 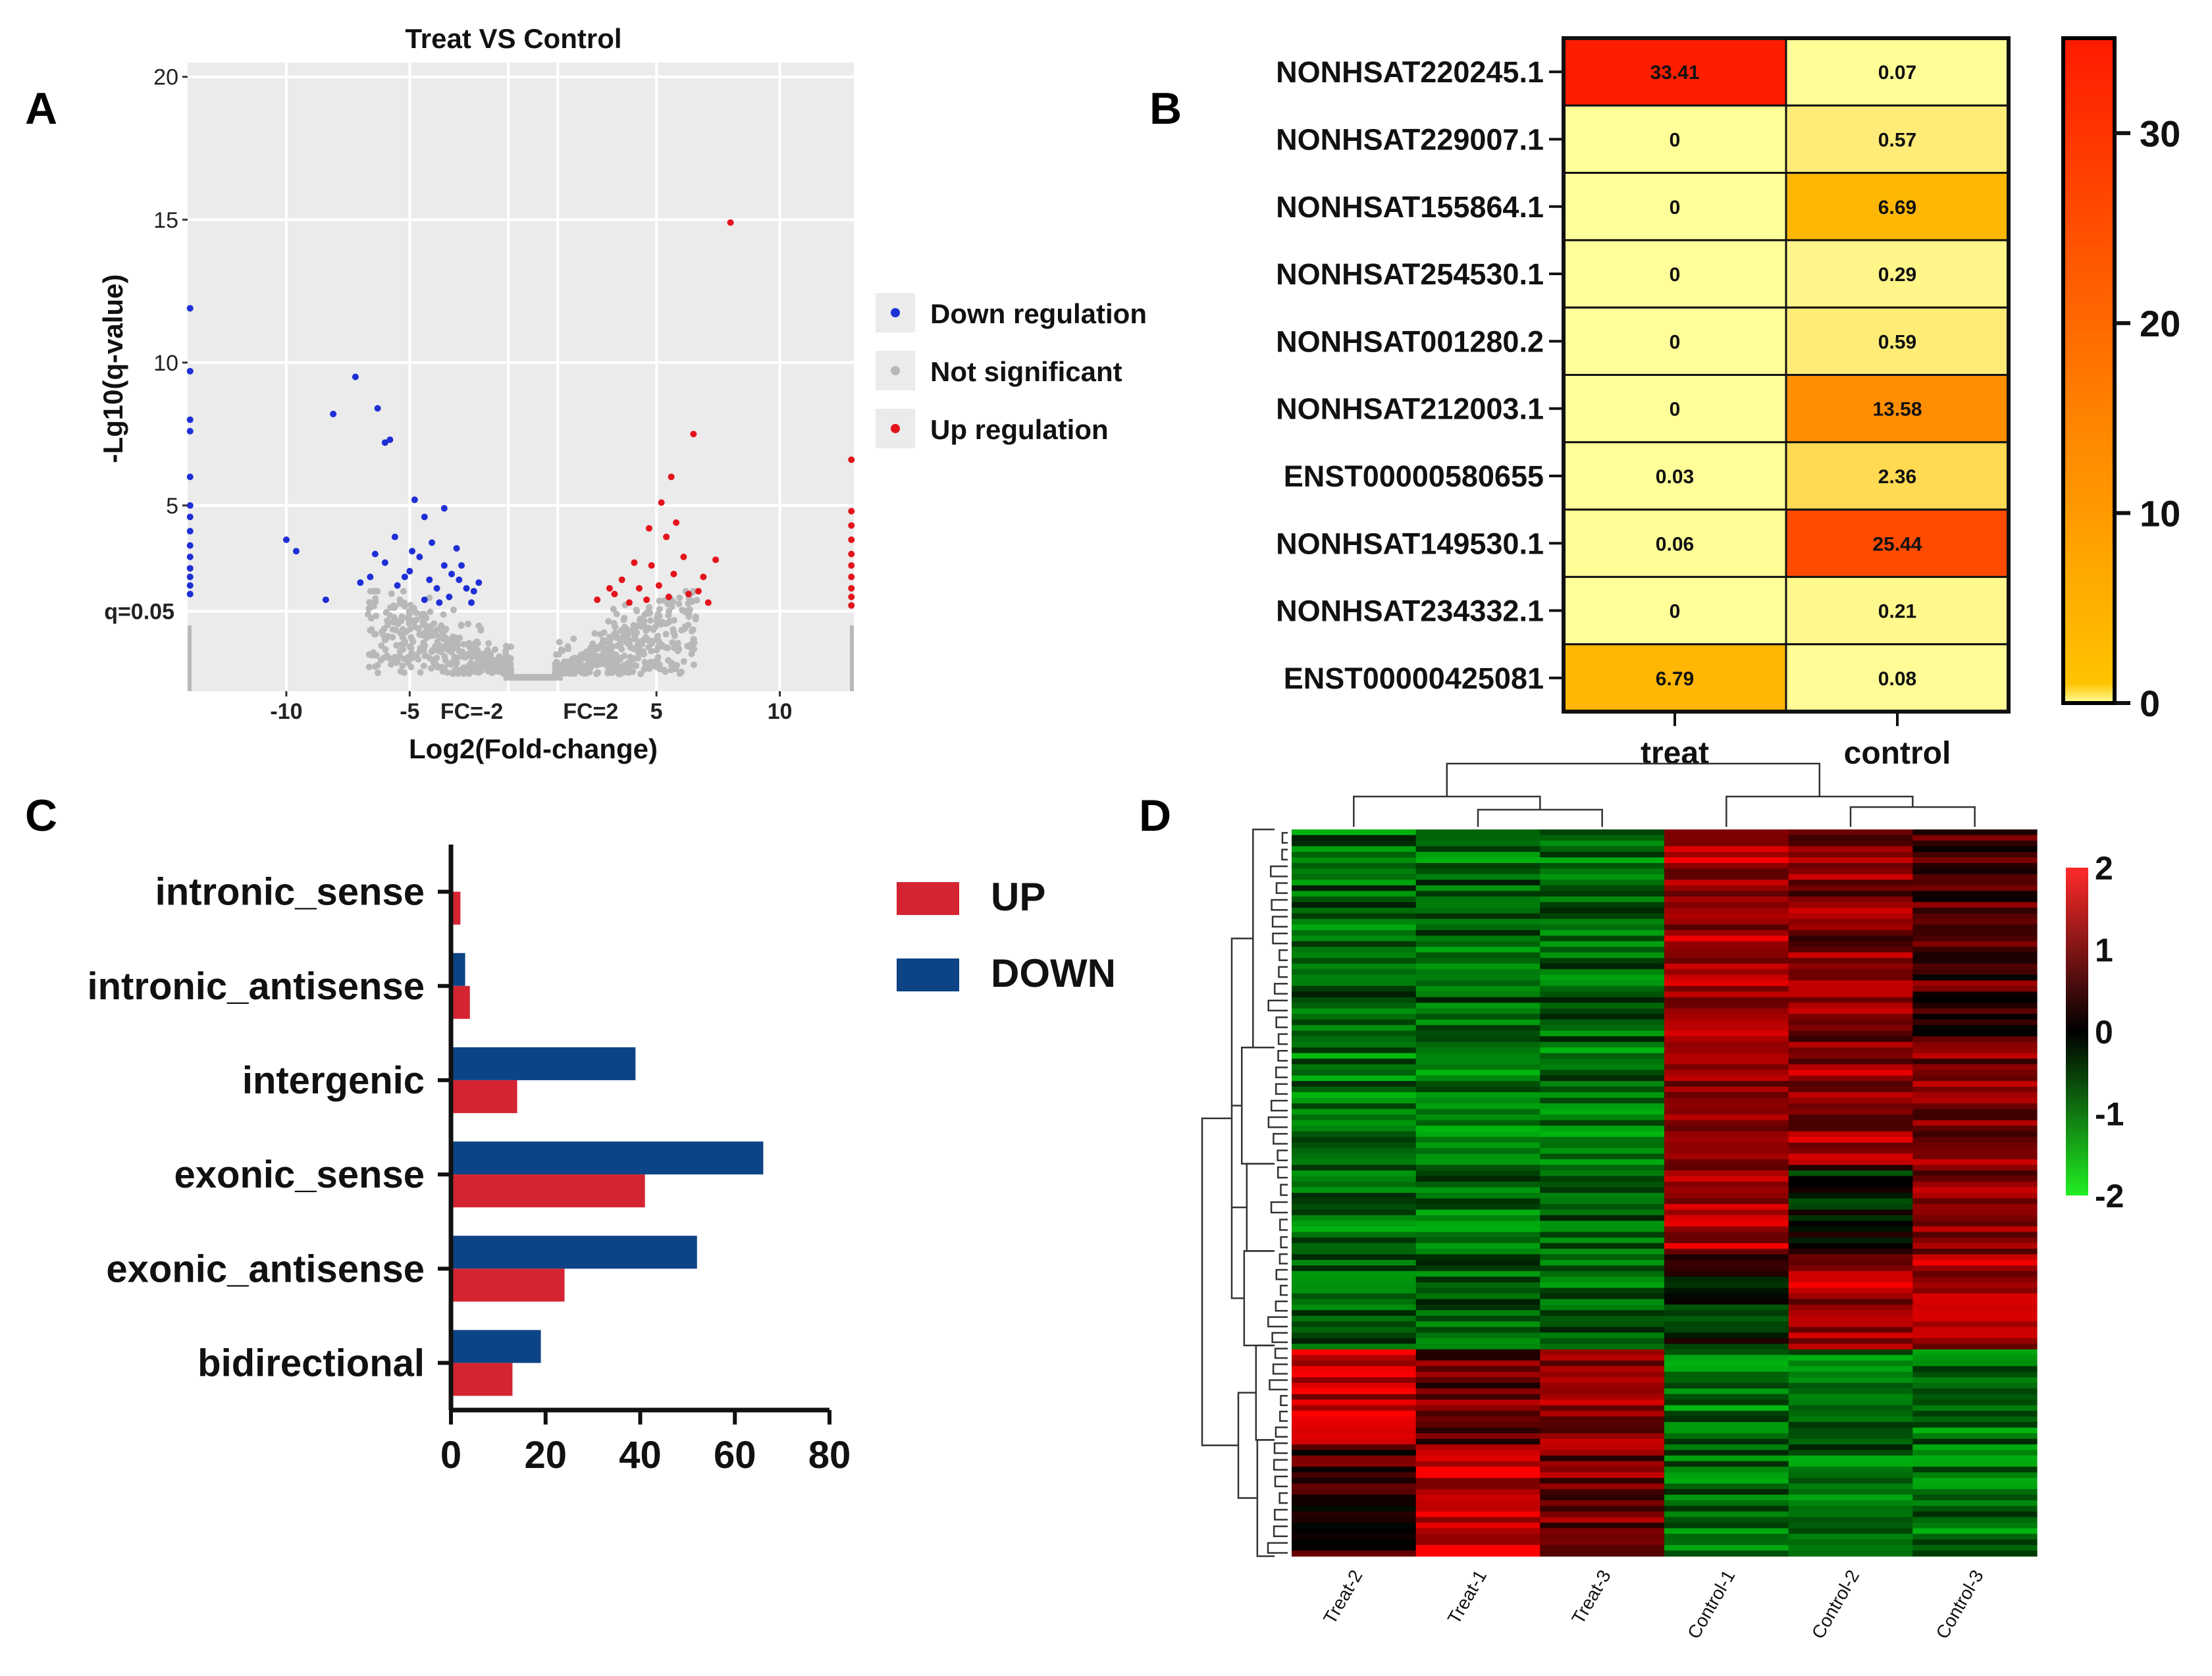 I want to click on down-point, so click(x=375, y=554).